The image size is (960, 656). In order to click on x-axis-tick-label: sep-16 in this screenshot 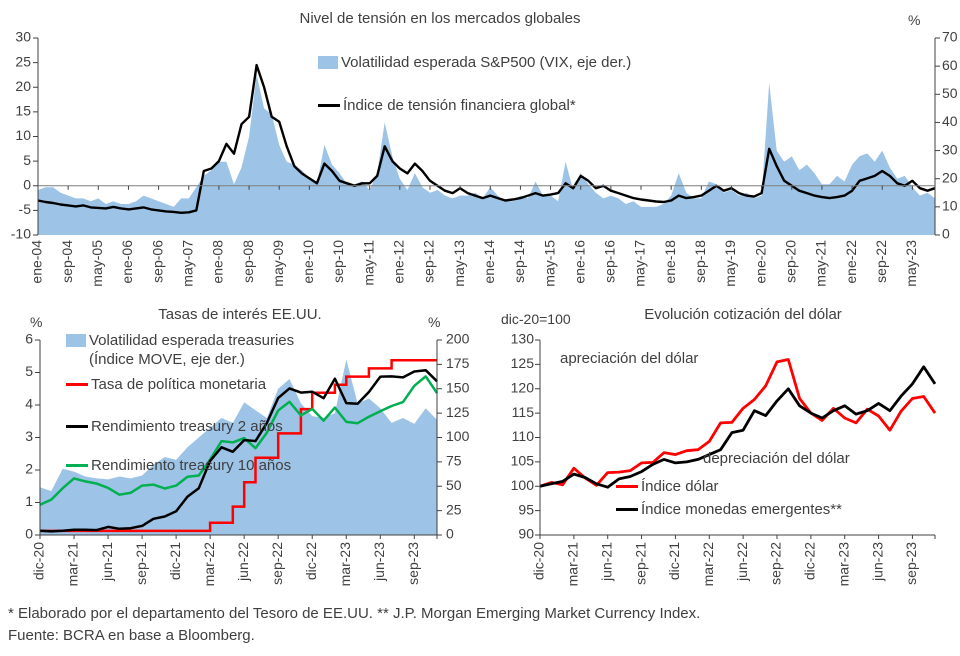, I will do `click(610, 261)`.